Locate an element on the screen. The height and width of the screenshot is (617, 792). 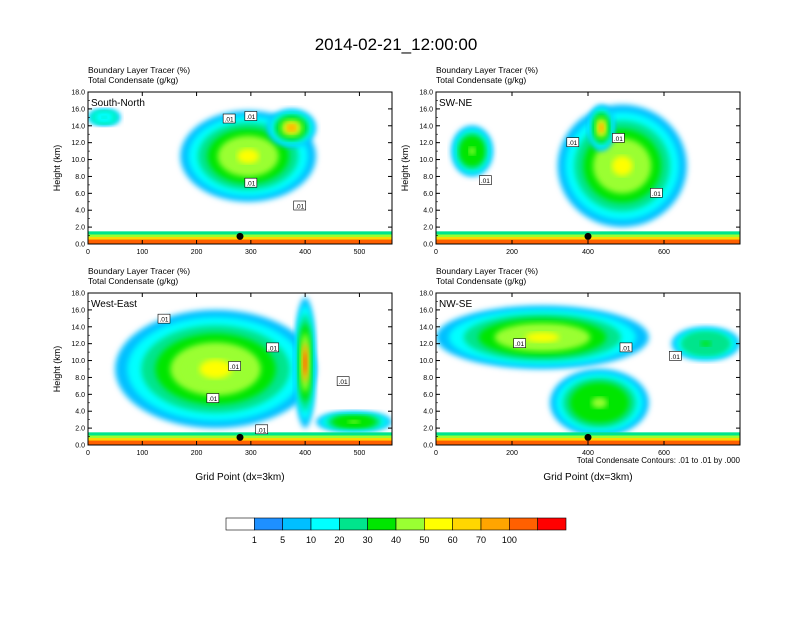
cross-section-label: South-North is located at coordinates (118, 103).